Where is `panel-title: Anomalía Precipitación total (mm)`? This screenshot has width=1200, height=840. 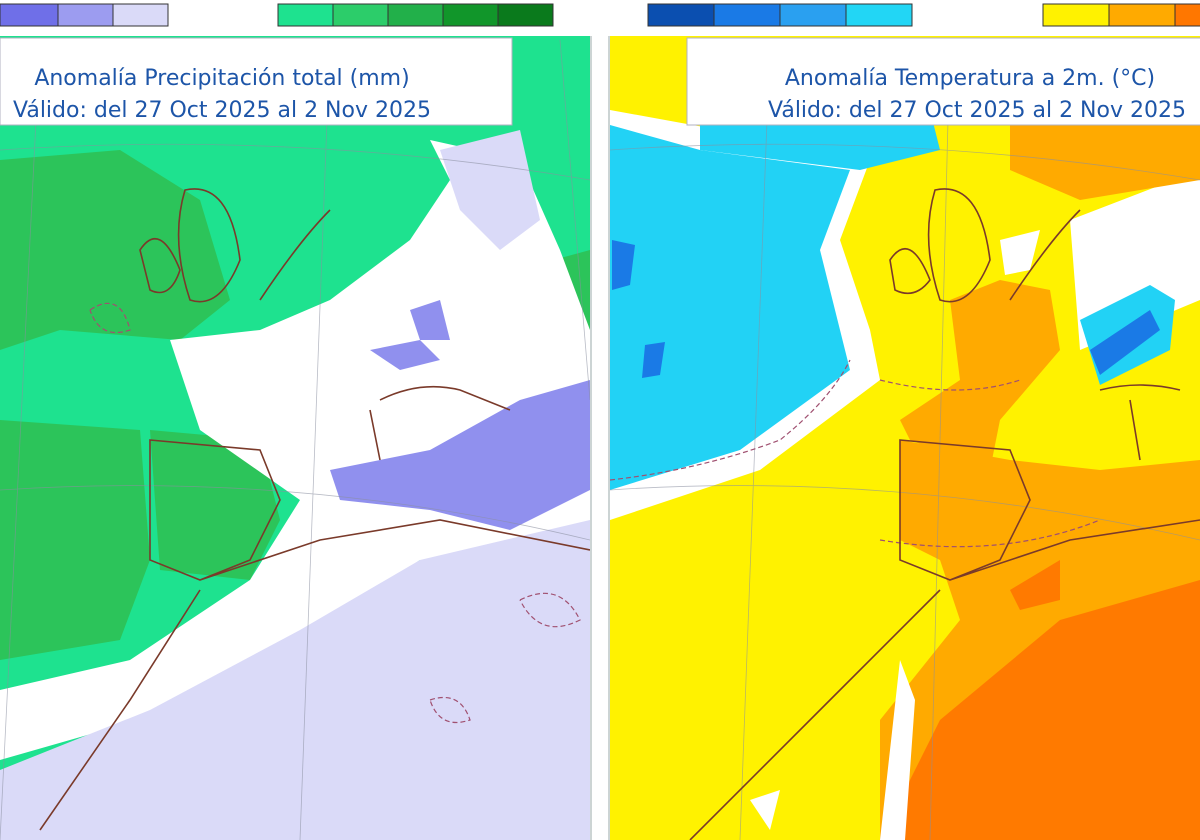
panel-title: Anomalía Precipitación total (mm) is located at coordinates (221, 78).